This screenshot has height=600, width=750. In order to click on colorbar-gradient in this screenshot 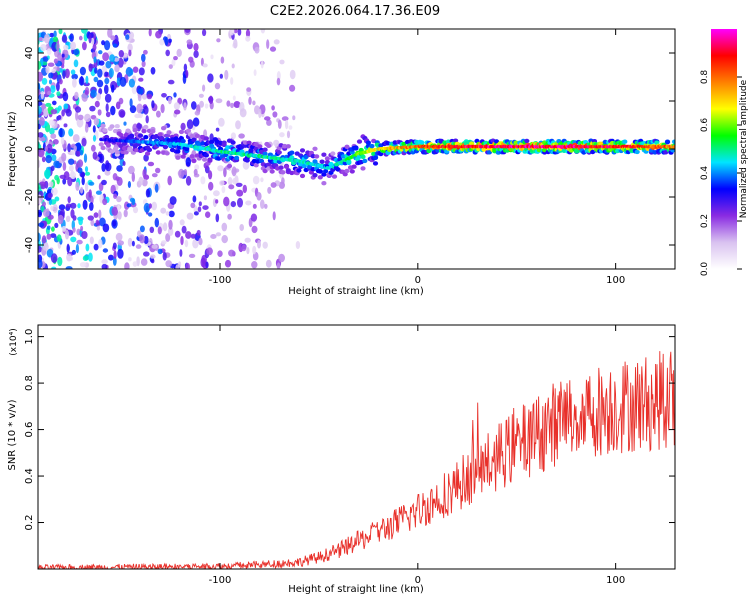, I will do `click(724, 149)`.